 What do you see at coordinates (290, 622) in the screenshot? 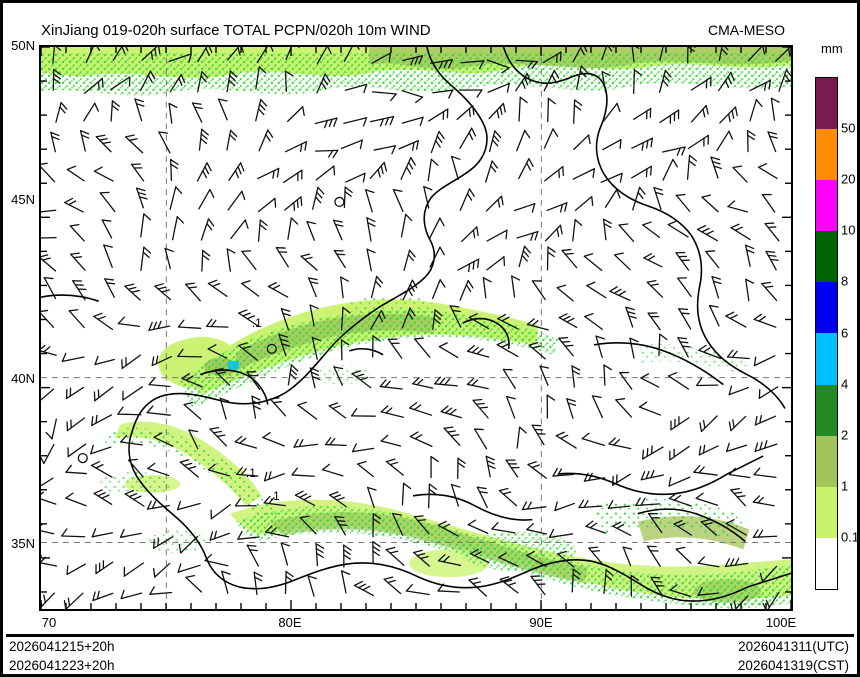
I see `x-tick-80e: 80E` at bounding box center [290, 622].